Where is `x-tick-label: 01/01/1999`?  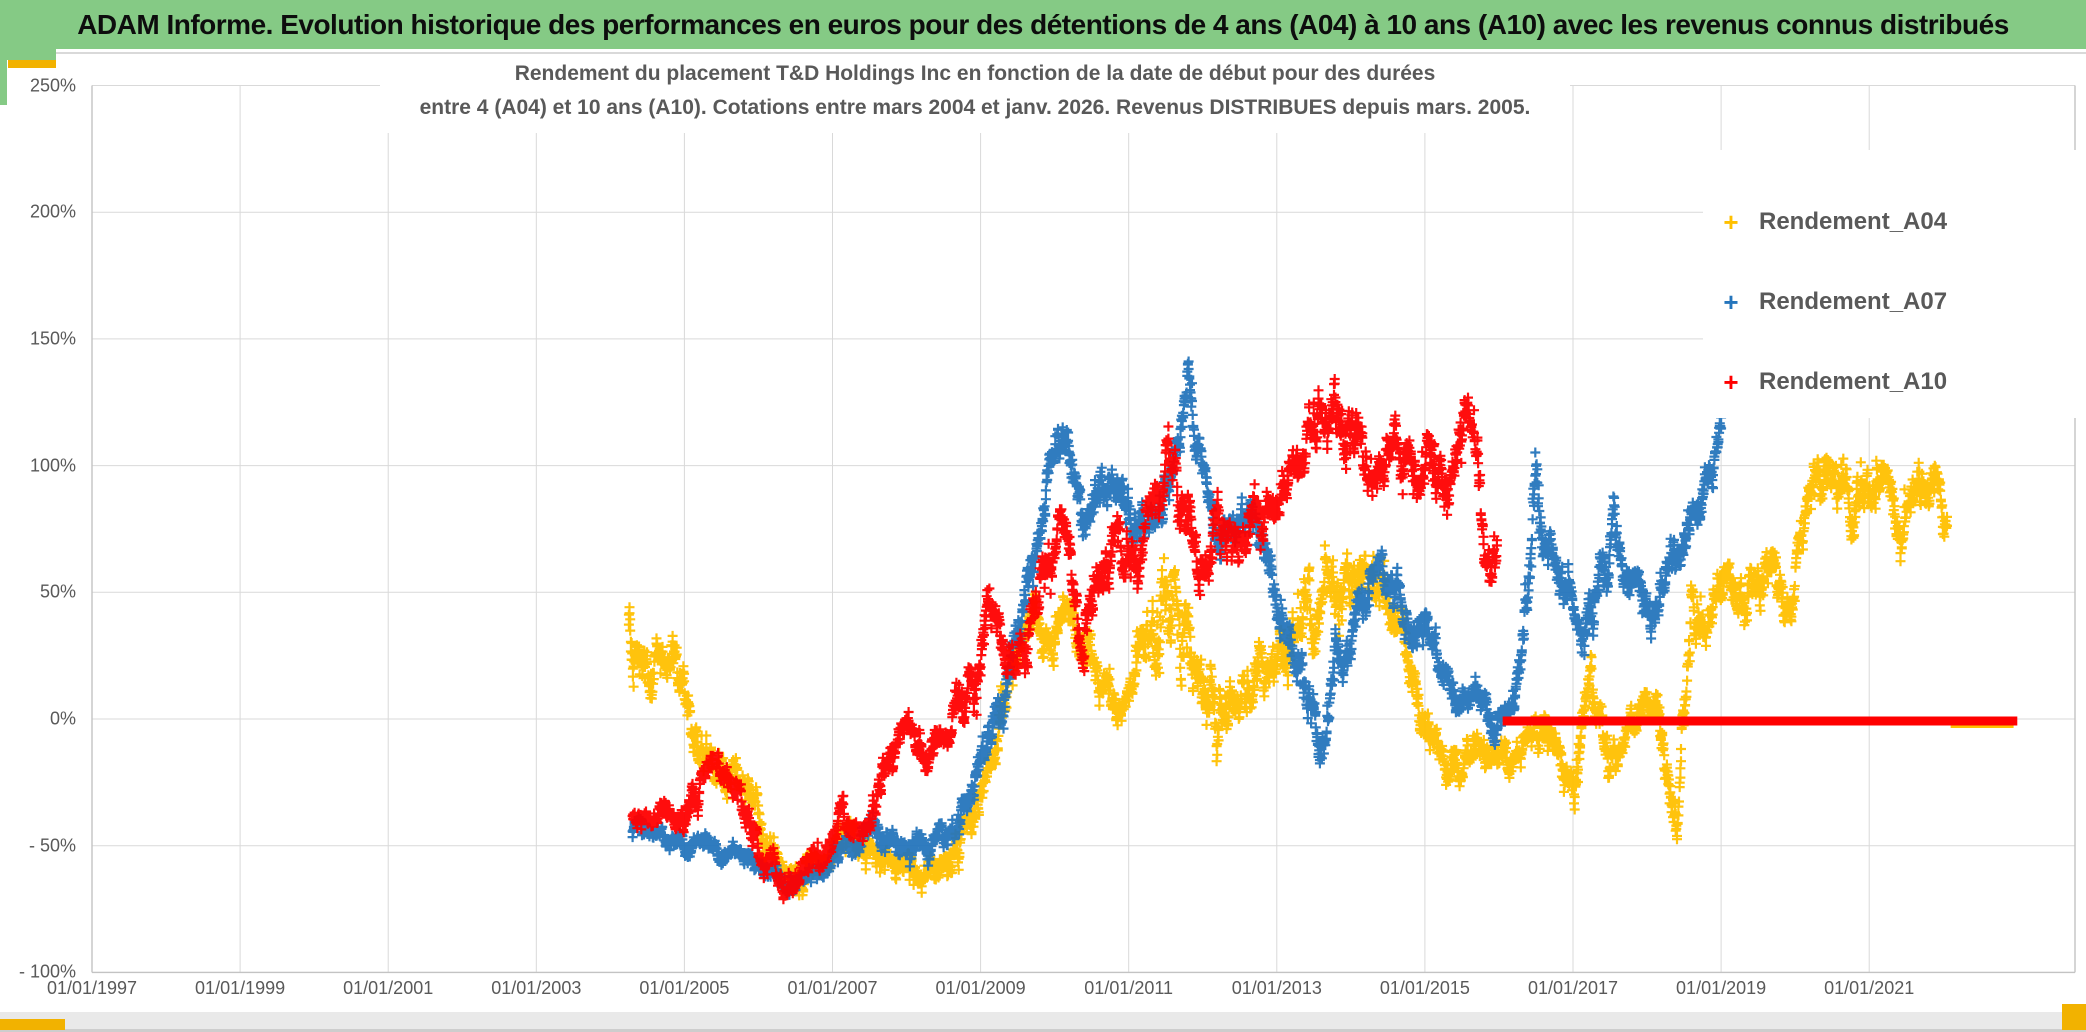 x-tick-label: 01/01/1999 is located at coordinates (240, 988).